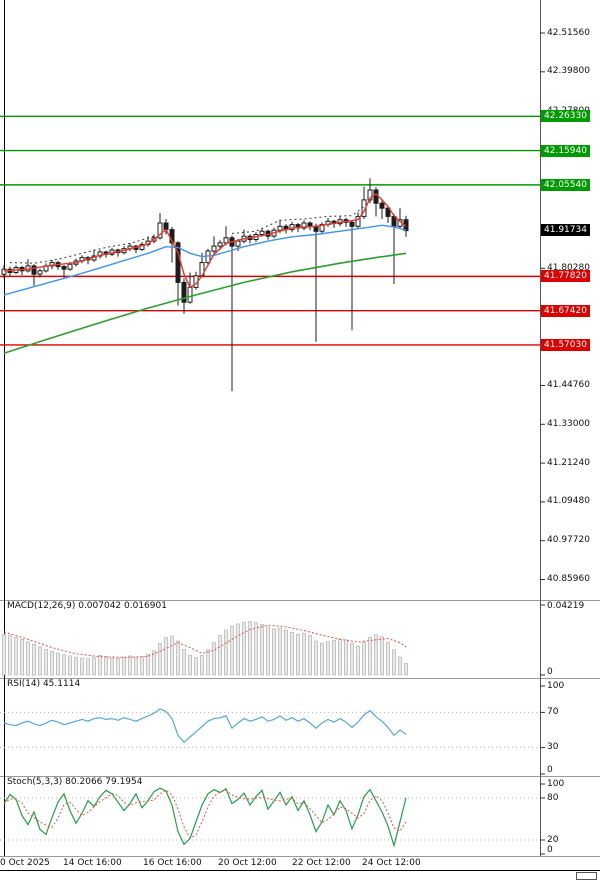 The width and height of the screenshot is (600, 880). Describe the element at coordinates (586, 876) in the screenshot. I see `scroll-corner-box` at that location.